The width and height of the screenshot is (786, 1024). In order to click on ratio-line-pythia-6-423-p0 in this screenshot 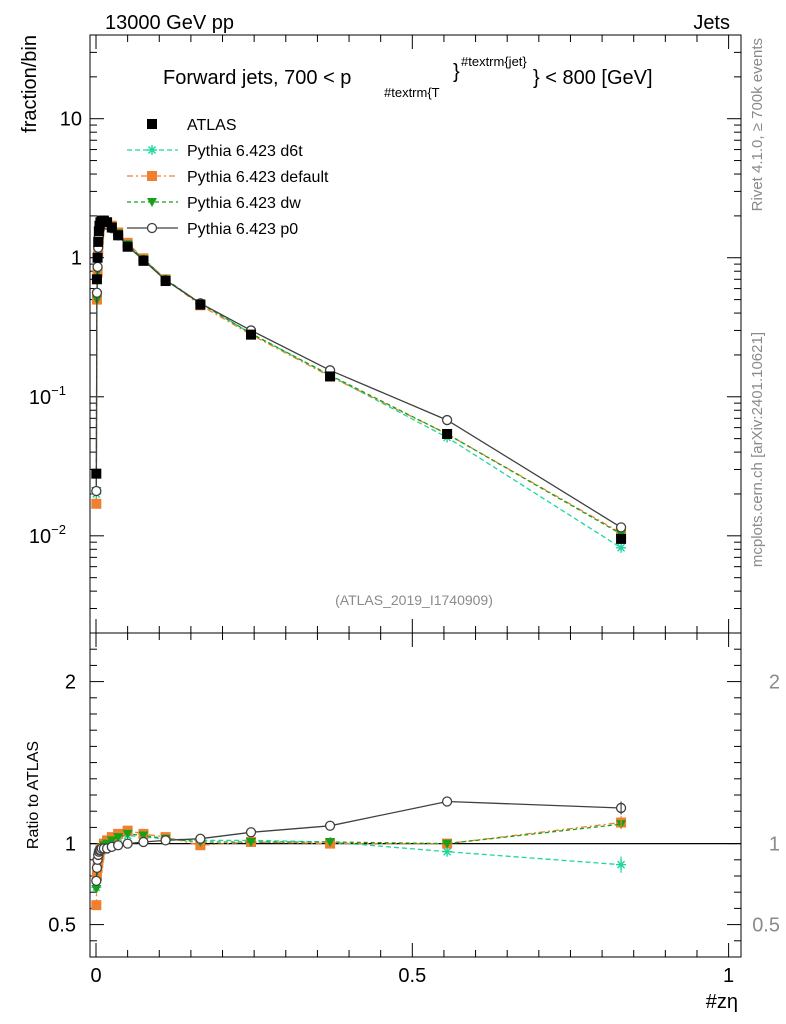, I will do `click(358, 840)`.